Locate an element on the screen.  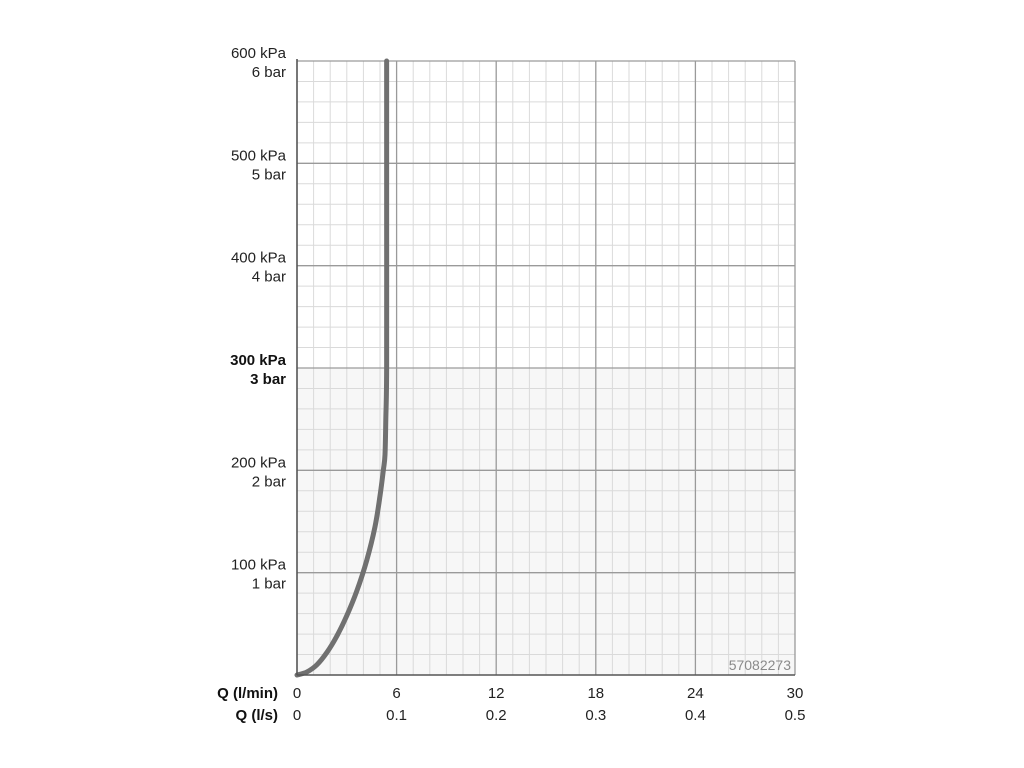
x-tick-label-ls: 0 is located at coordinates (297, 715).